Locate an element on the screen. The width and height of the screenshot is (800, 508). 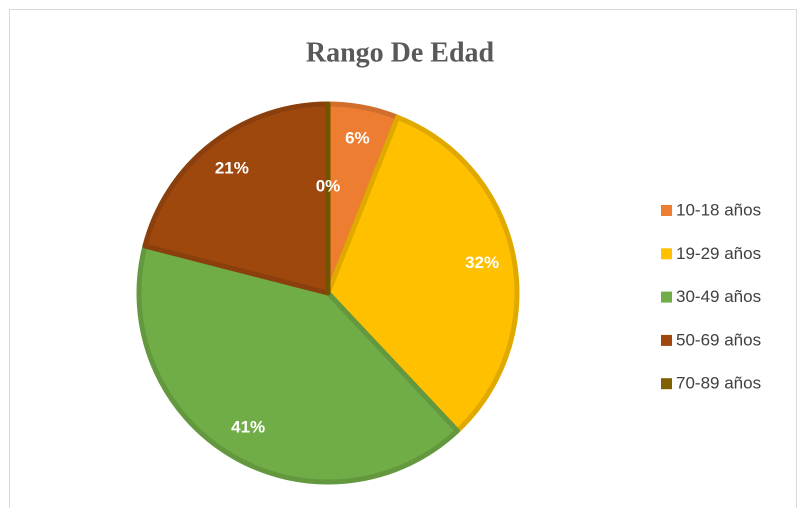
data-label: 41% is located at coordinates (248, 427).